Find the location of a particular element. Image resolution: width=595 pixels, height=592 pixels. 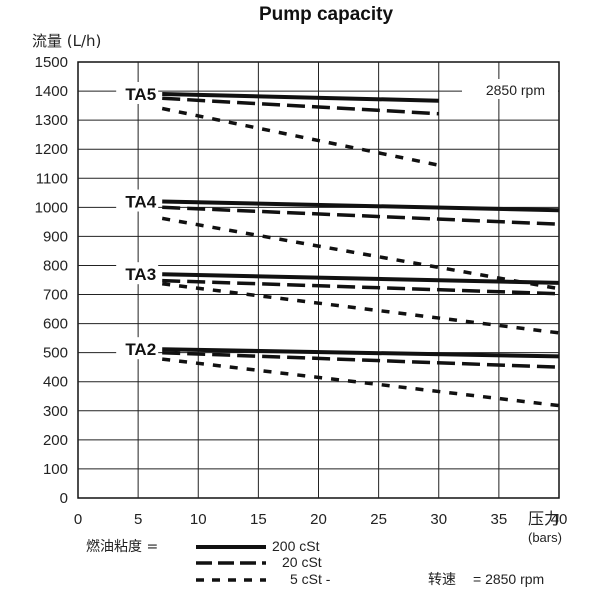

x-axis-unit: (bars) is located at coordinates (545, 537).